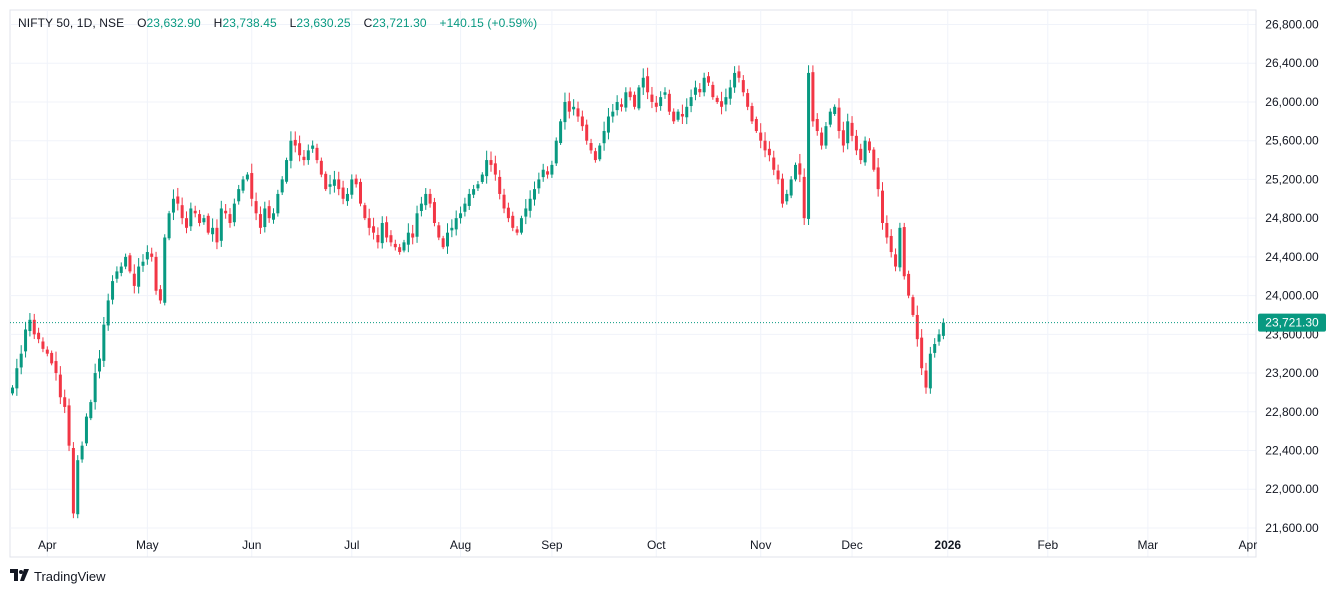 This screenshot has width=1339, height=593. I want to click on y-tick-label: 22,000.00, so click(1292, 489).